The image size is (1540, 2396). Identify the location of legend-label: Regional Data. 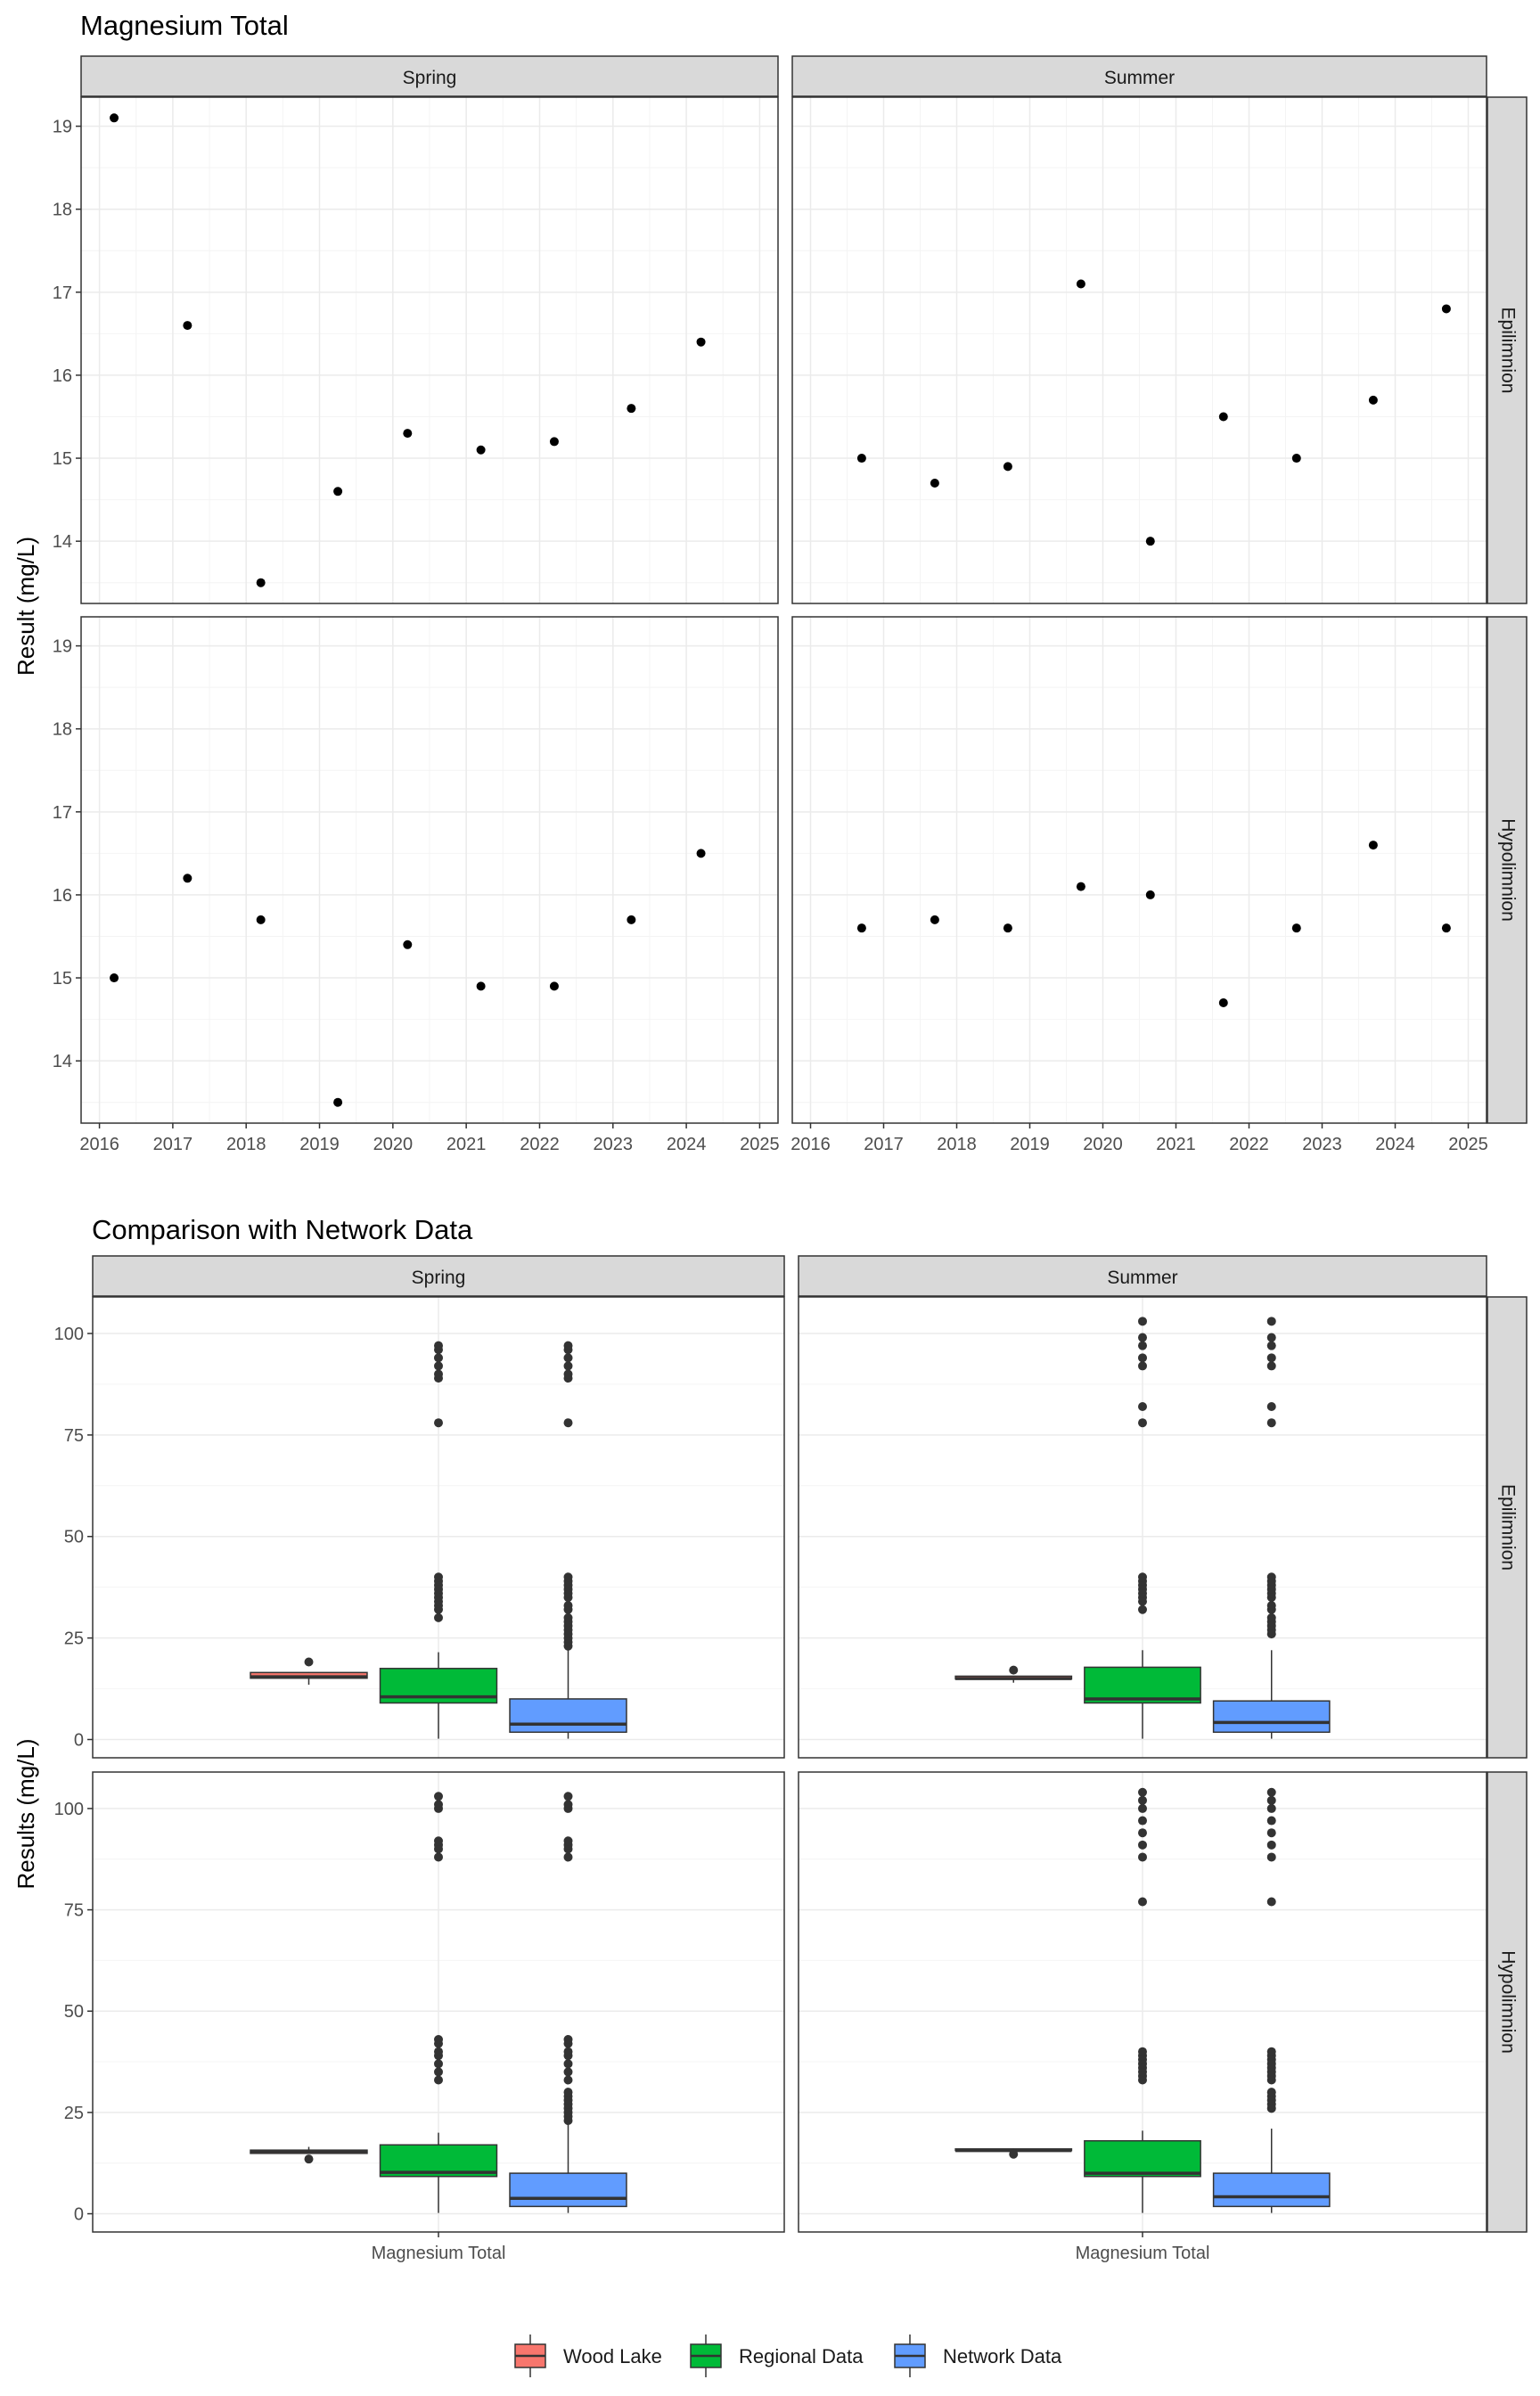
(801, 2356).